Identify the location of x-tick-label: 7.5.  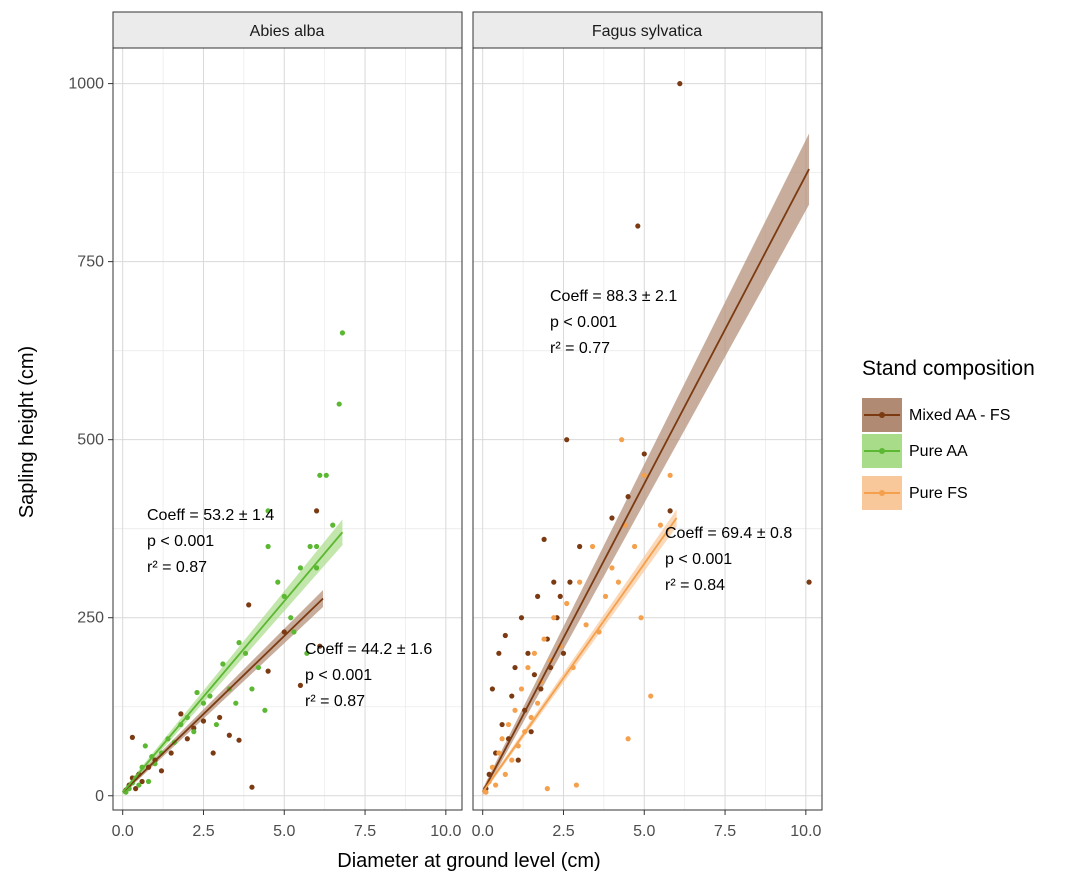
(725, 831).